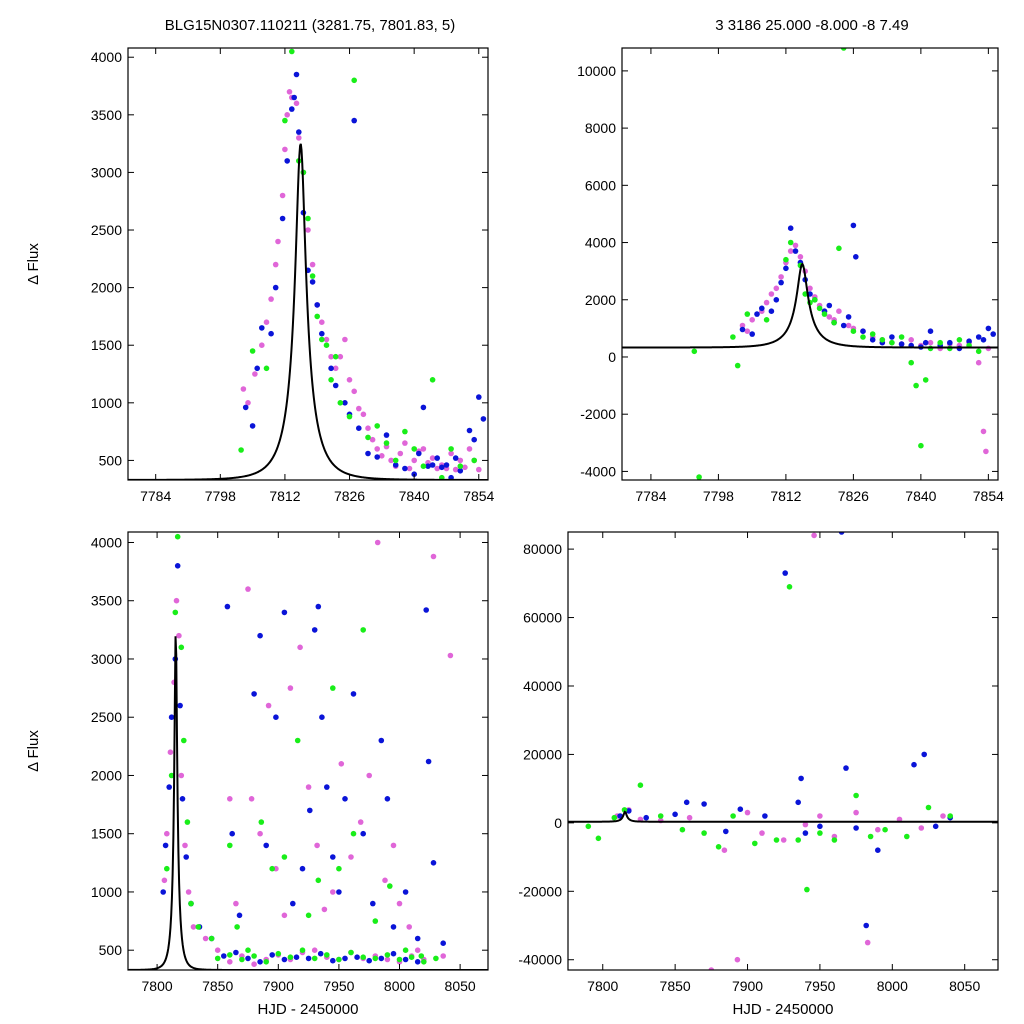  I want to click on x-tick-label: 8050, so click(964, 986).